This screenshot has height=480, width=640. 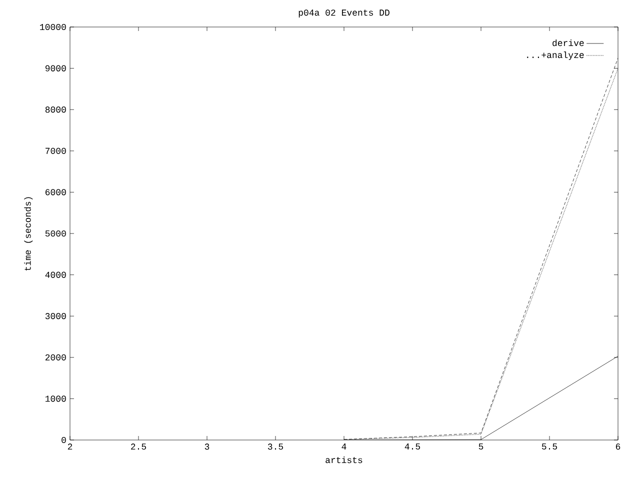 What do you see at coordinates (55, 109) in the screenshot?
I see `y-tick-label: 8000` at bounding box center [55, 109].